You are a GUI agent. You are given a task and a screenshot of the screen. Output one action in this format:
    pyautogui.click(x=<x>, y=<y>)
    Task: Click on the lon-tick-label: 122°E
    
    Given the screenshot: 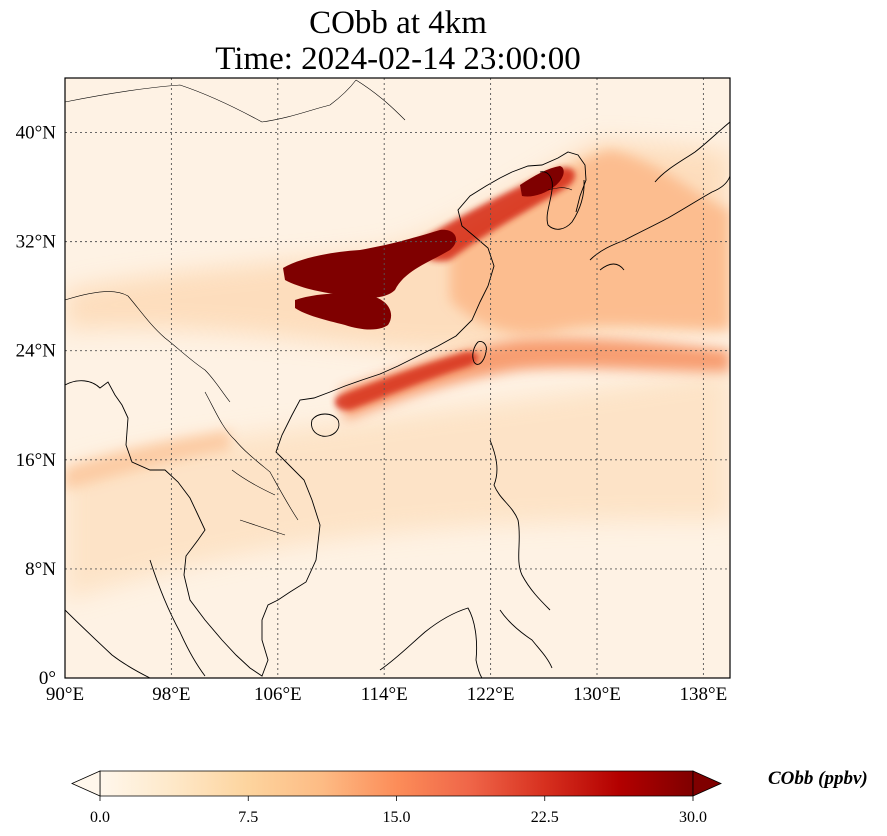 What is the action you would take?
    pyautogui.click(x=491, y=694)
    